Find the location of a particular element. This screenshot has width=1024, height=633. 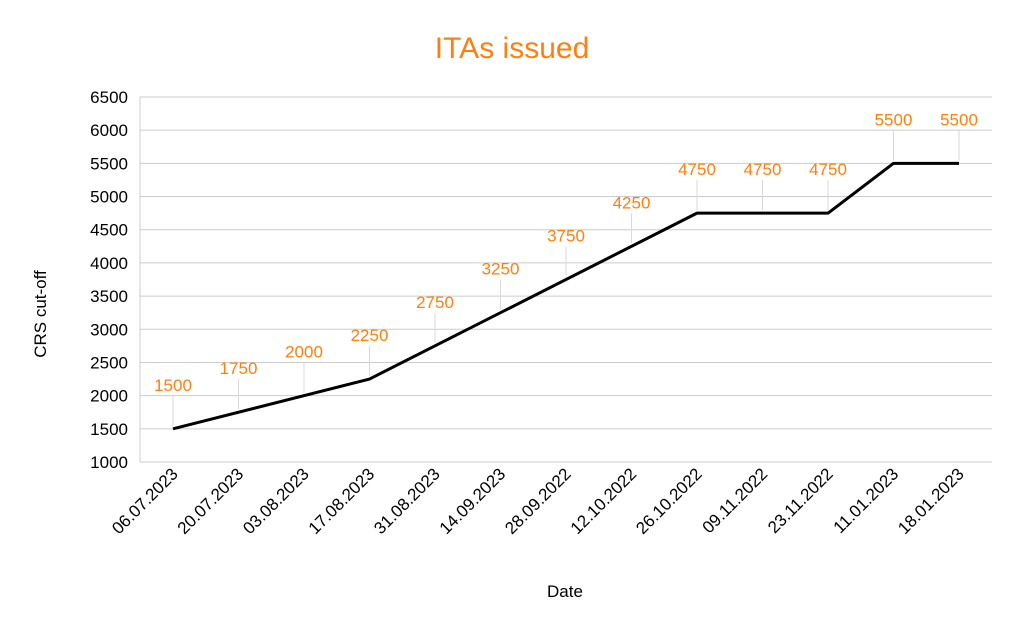

y-tick-label-6000: 6000 is located at coordinates (109, 130).